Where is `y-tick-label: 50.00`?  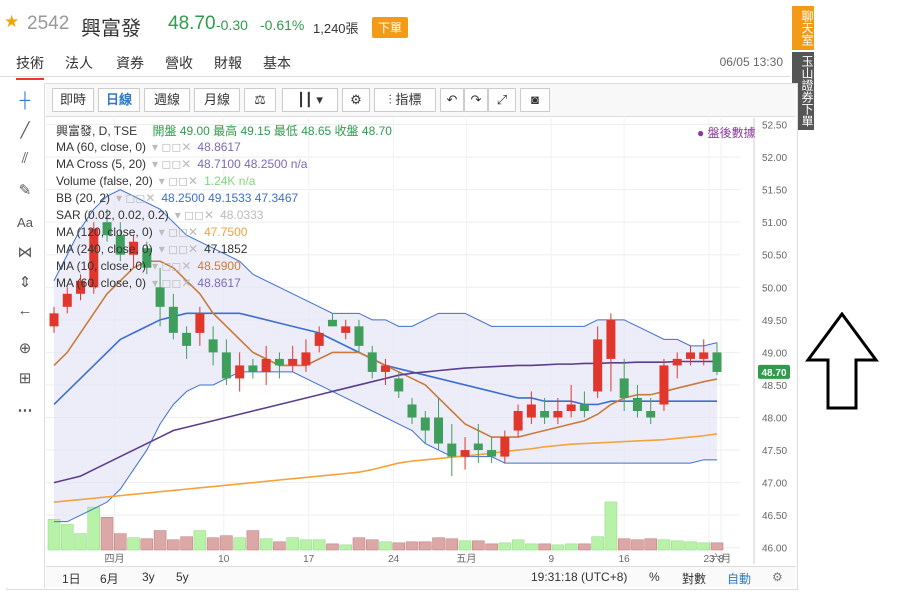 y-tick-label: 50.00 is located at coordinates (774, 288).